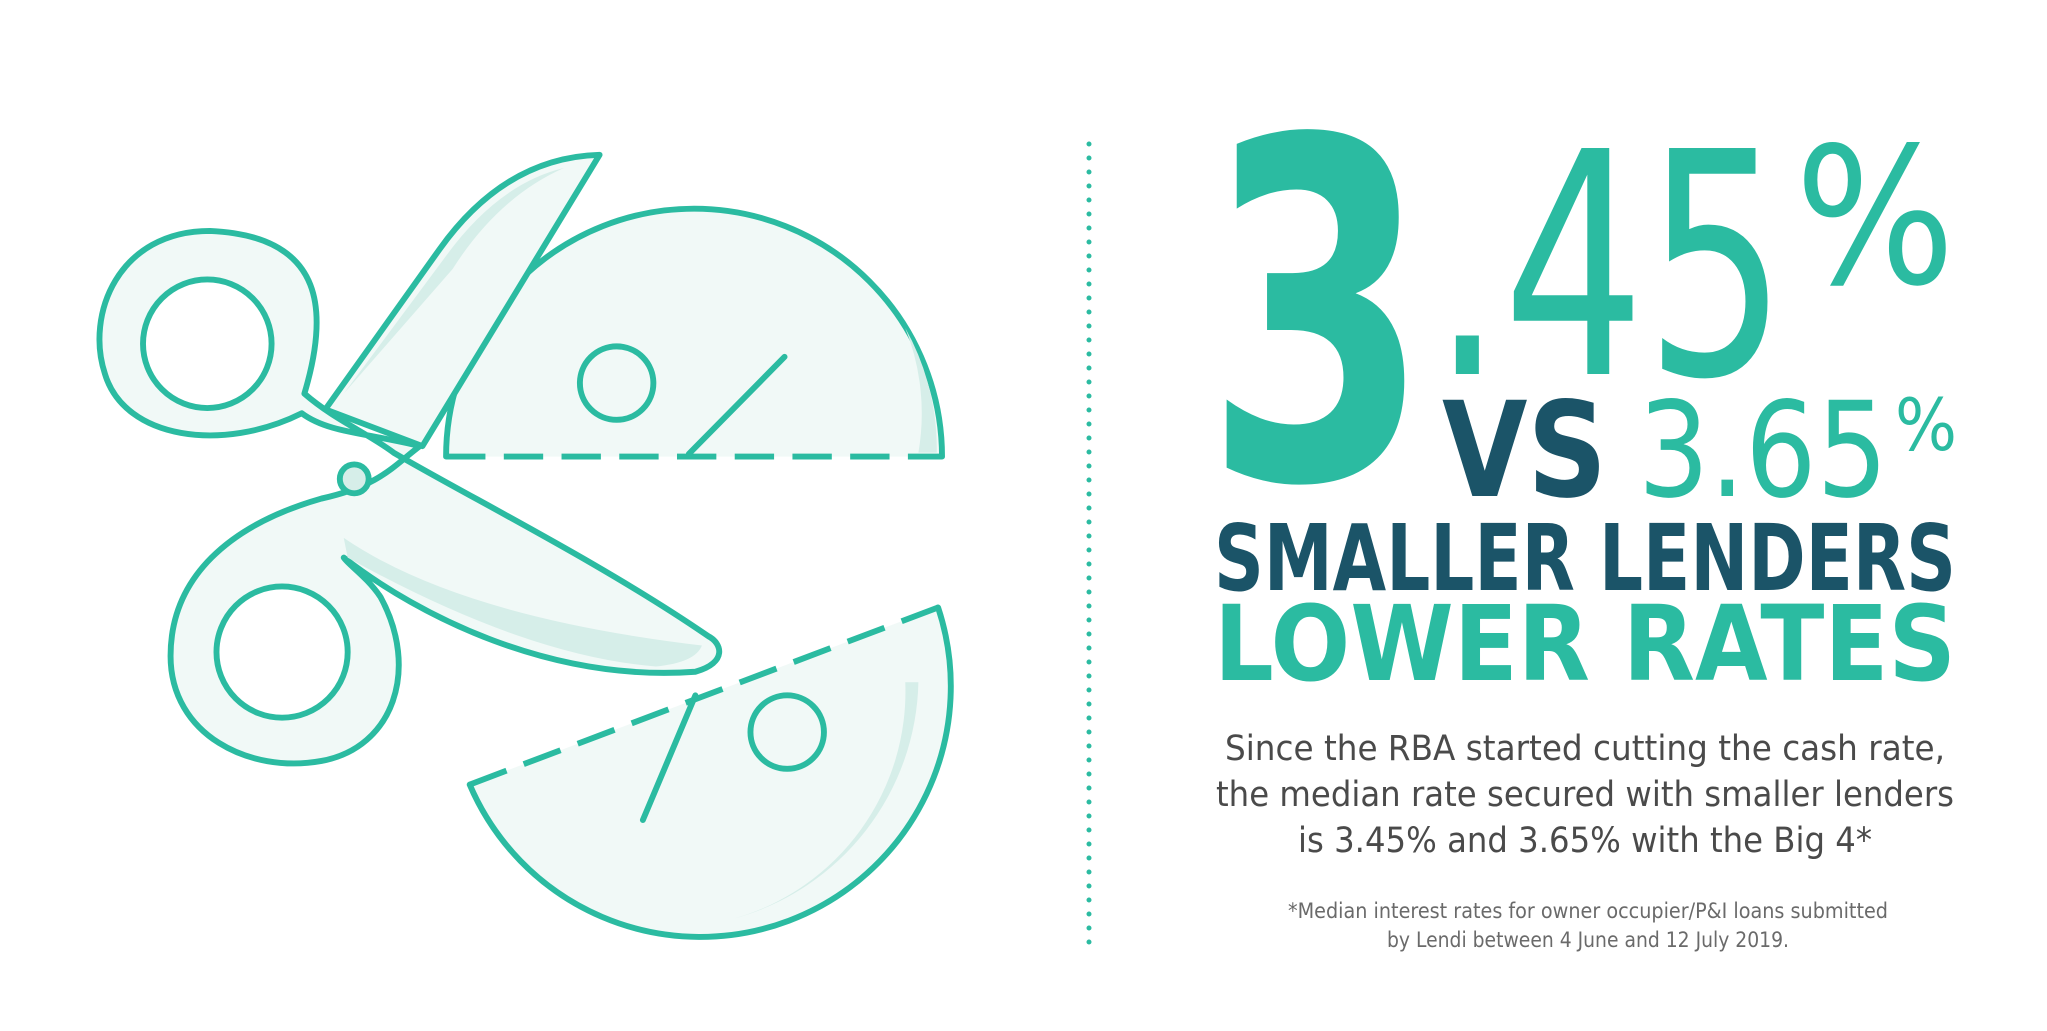 Image resolution: width=2047 pixels, height=1031 pixels. I want to click on headline-line: LOWER RATES, so click(1585, 644).